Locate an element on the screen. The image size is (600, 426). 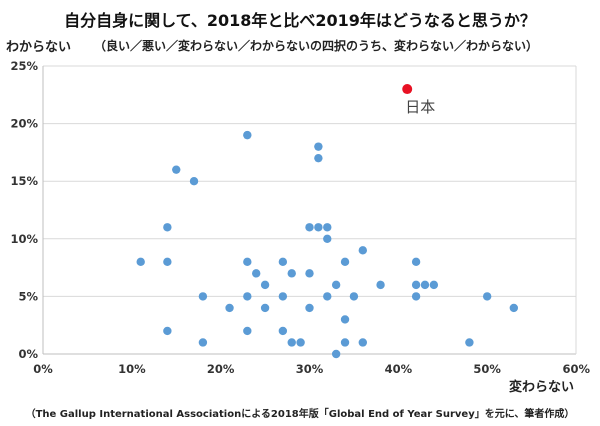
x-tick-label: 60% is located at coordinates (576, 369).